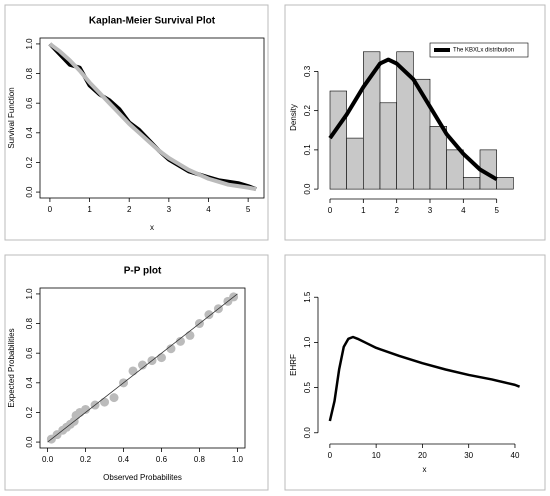  Describe the element at coordinates (11, 367) in the screenshot. I see `y-axis-label: Expected Probabilities` at that location.